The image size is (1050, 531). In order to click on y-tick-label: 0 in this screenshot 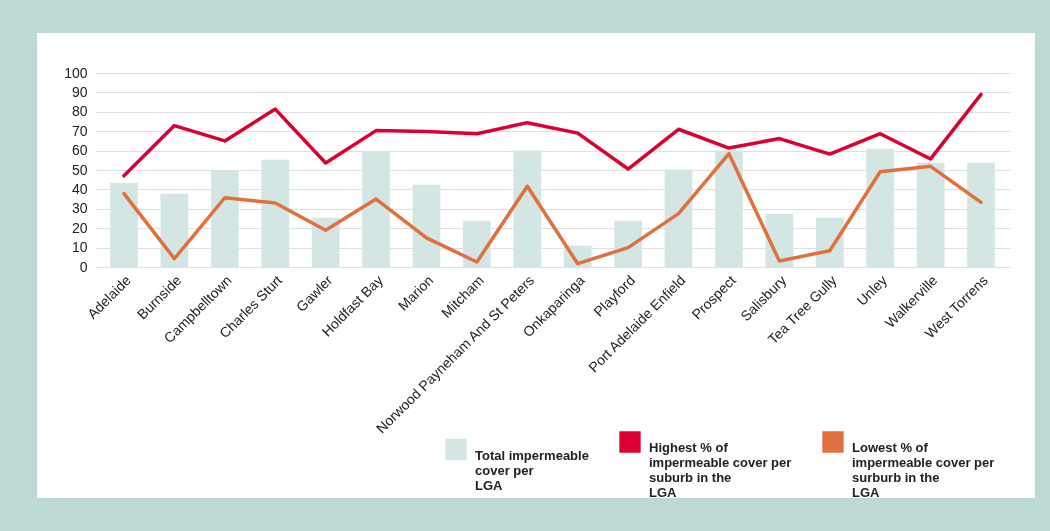, I will do `click(83, 266)`.